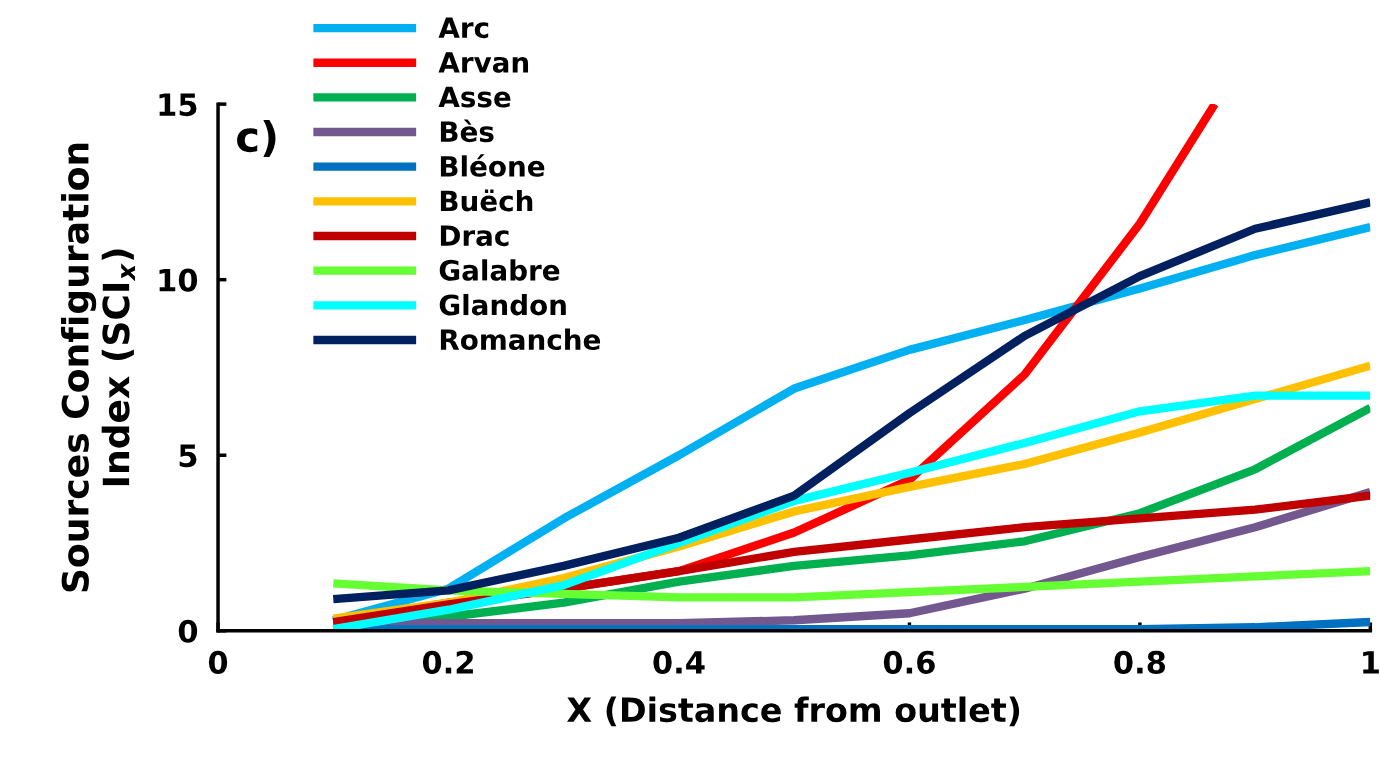 This screenshot has height=760, width=1380. I want to click on legend-label: Bléone, so click(492, 165).